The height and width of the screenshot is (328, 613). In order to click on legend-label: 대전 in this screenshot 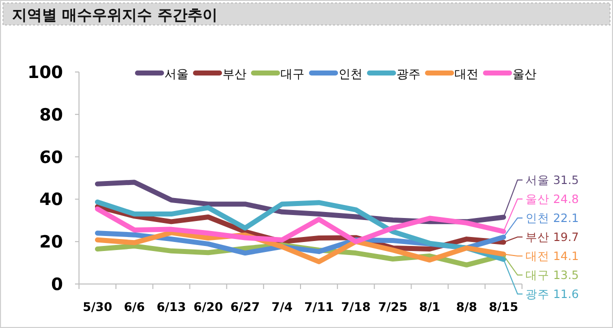, I will do `click(466, 74)`.